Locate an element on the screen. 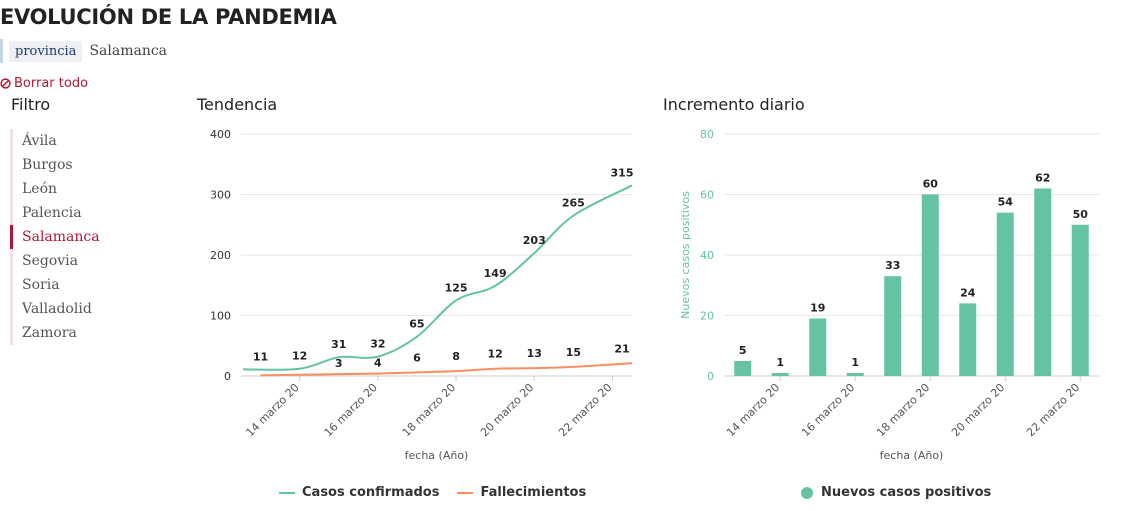  daily-chart-title: Incremento diario is located at coordinates (734, 104).